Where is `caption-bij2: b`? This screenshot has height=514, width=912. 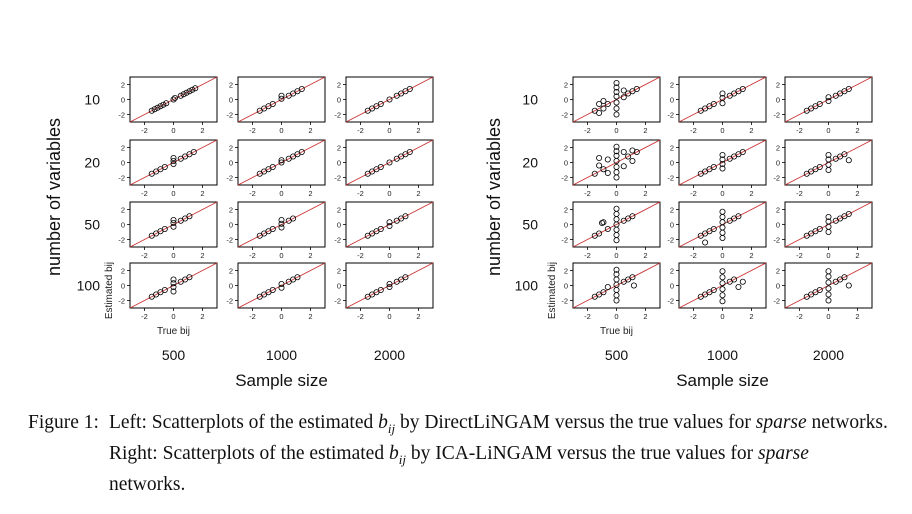
caption-bij2: b is located at coordinates (393, 453).